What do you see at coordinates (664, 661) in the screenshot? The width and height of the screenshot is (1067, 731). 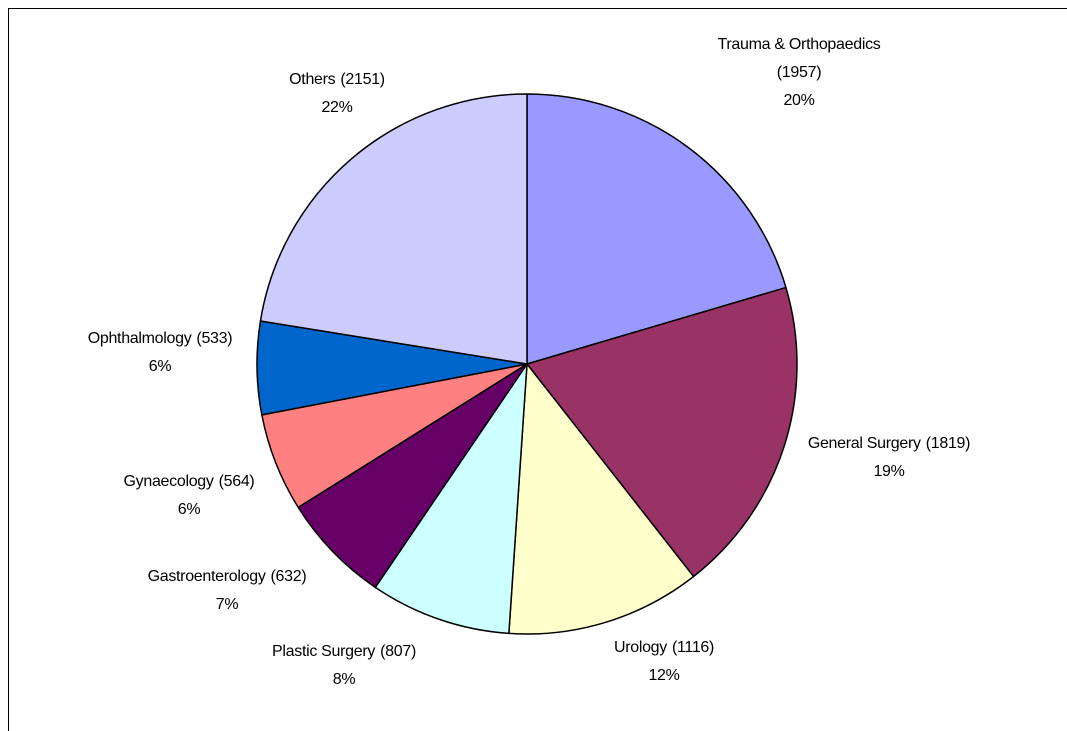 I see `slice-label: Urology (1116) 12%` at bounding box center [664, 661].